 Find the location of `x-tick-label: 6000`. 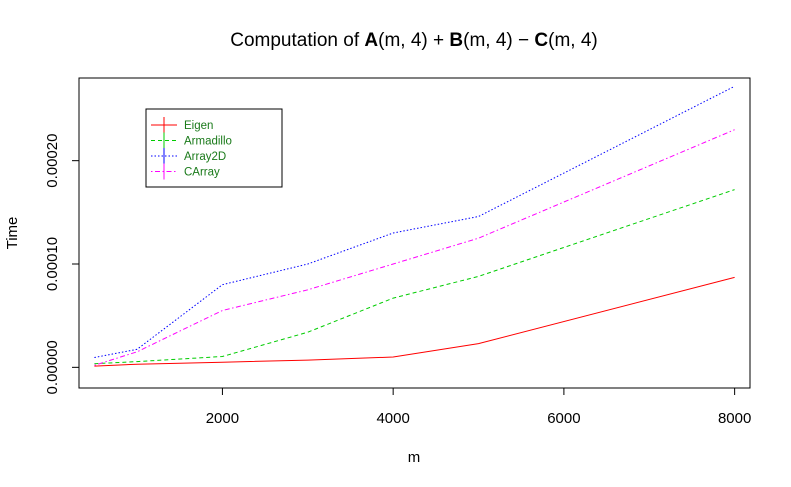

x-tick-label: 6000 is located at coordinates (563, 418).